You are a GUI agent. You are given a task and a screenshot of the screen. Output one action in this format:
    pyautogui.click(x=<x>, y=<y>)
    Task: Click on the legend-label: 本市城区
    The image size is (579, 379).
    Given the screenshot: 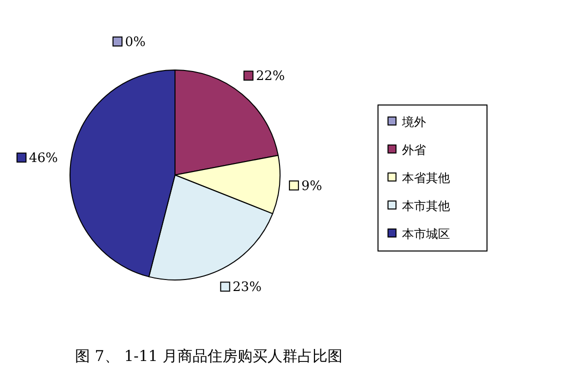 What is the action you would take?
    pyautogui.click(x=426, y=234)
    